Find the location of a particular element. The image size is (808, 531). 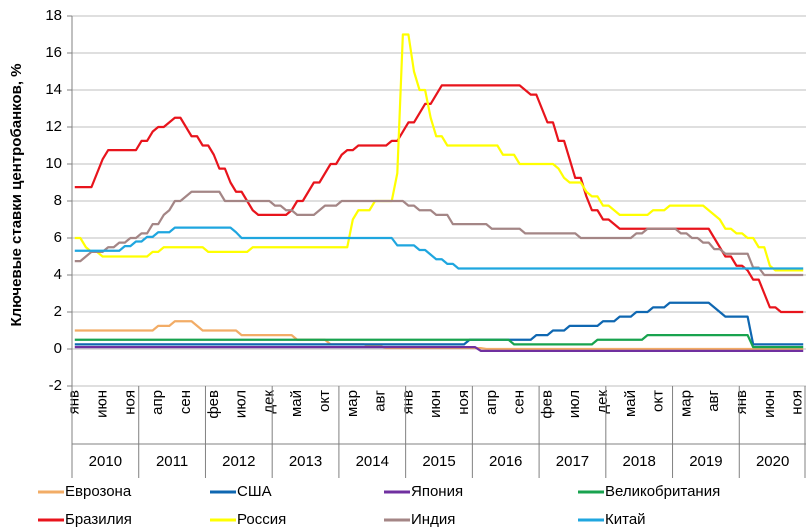

y-tick-label: 12 is located at coordinates (53, 126).